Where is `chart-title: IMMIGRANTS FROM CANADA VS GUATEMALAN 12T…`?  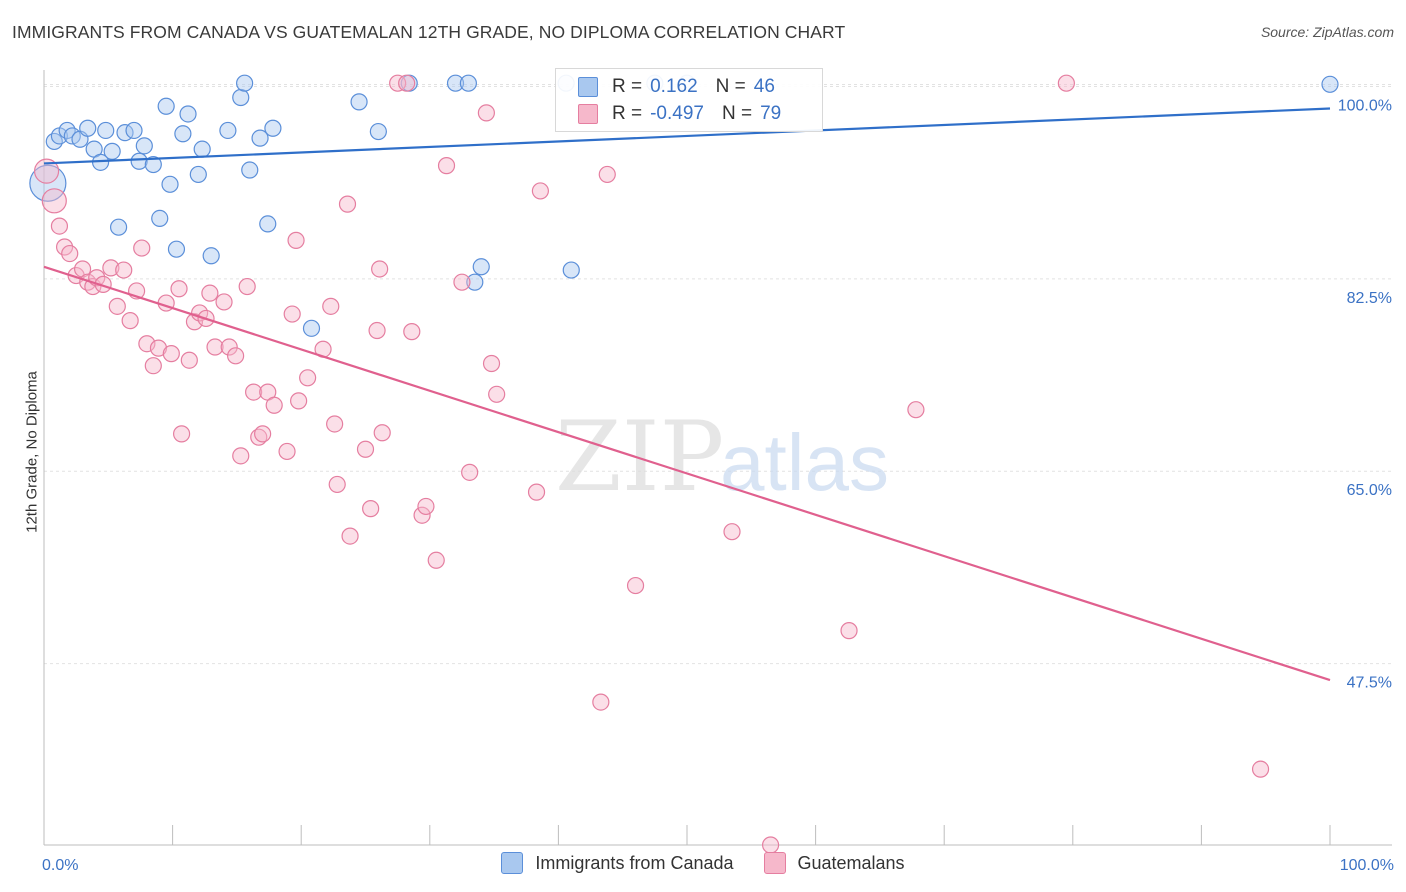
chart-title: IMMIGRANTS FROM CANADA VS GUATEMALAN 12T… is located at coordinates (429, 32).